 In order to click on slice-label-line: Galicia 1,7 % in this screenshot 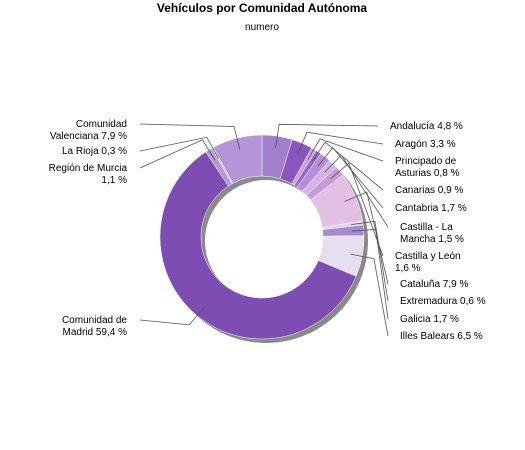, I will do `click(429, 319)`.